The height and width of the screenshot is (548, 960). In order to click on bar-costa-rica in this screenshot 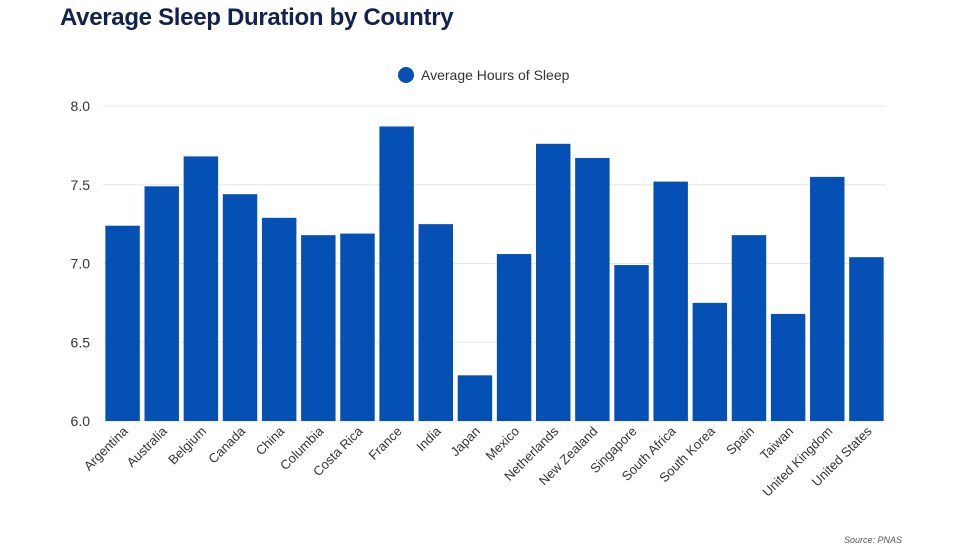, I will do `click(357, 327)`.